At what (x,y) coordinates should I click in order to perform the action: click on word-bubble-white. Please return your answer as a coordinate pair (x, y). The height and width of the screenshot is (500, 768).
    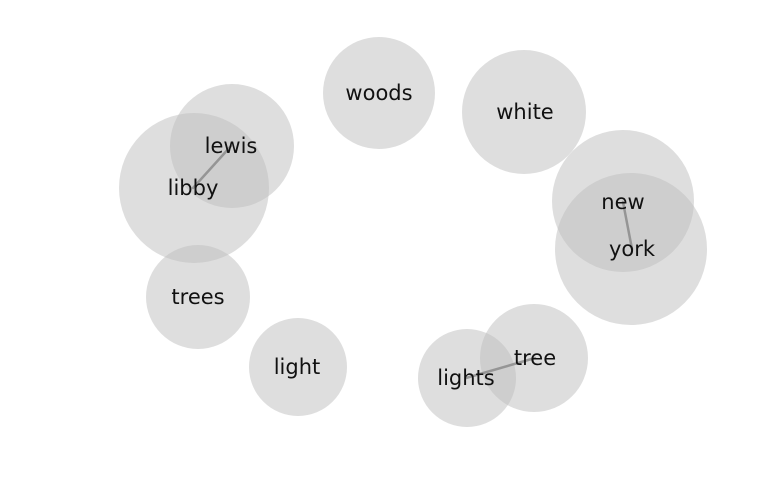
    Looking at the image, I should click on (524, 112).